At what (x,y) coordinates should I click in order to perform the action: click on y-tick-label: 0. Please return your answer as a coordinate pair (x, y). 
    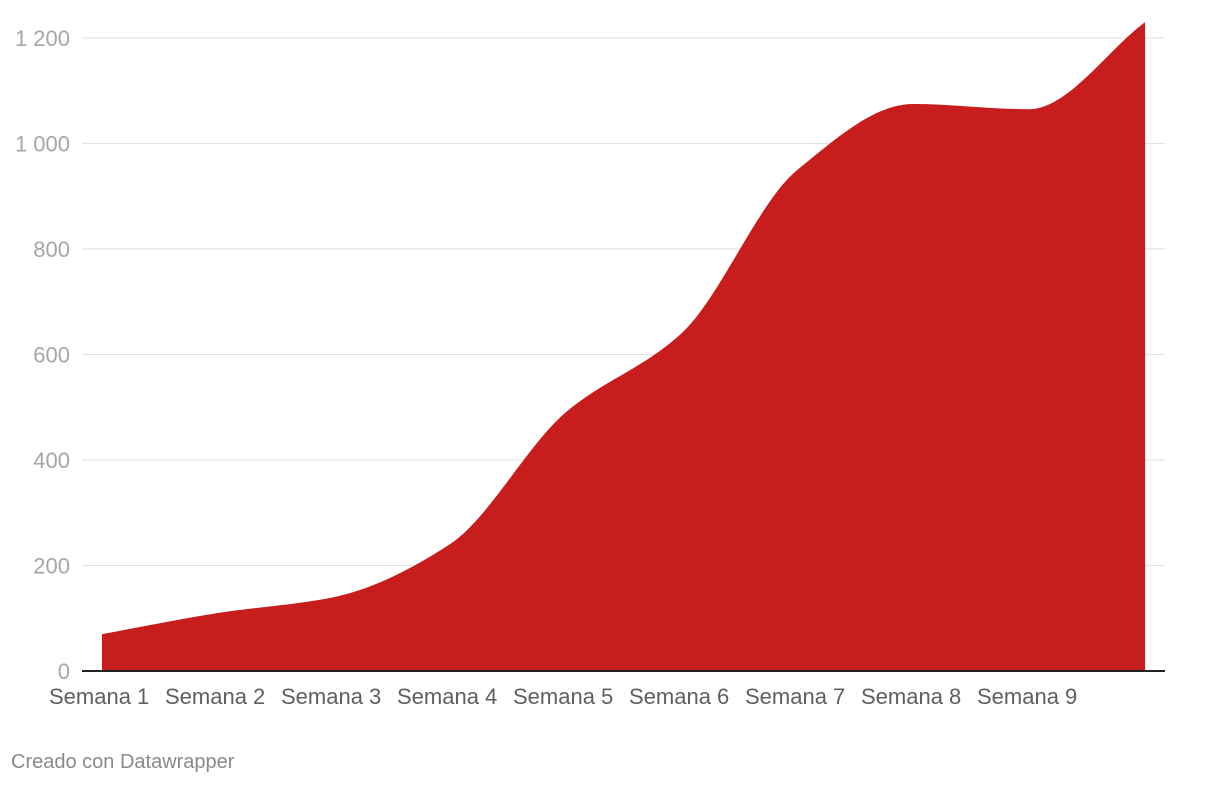
    Looking at the image, I should click on (64, 671).